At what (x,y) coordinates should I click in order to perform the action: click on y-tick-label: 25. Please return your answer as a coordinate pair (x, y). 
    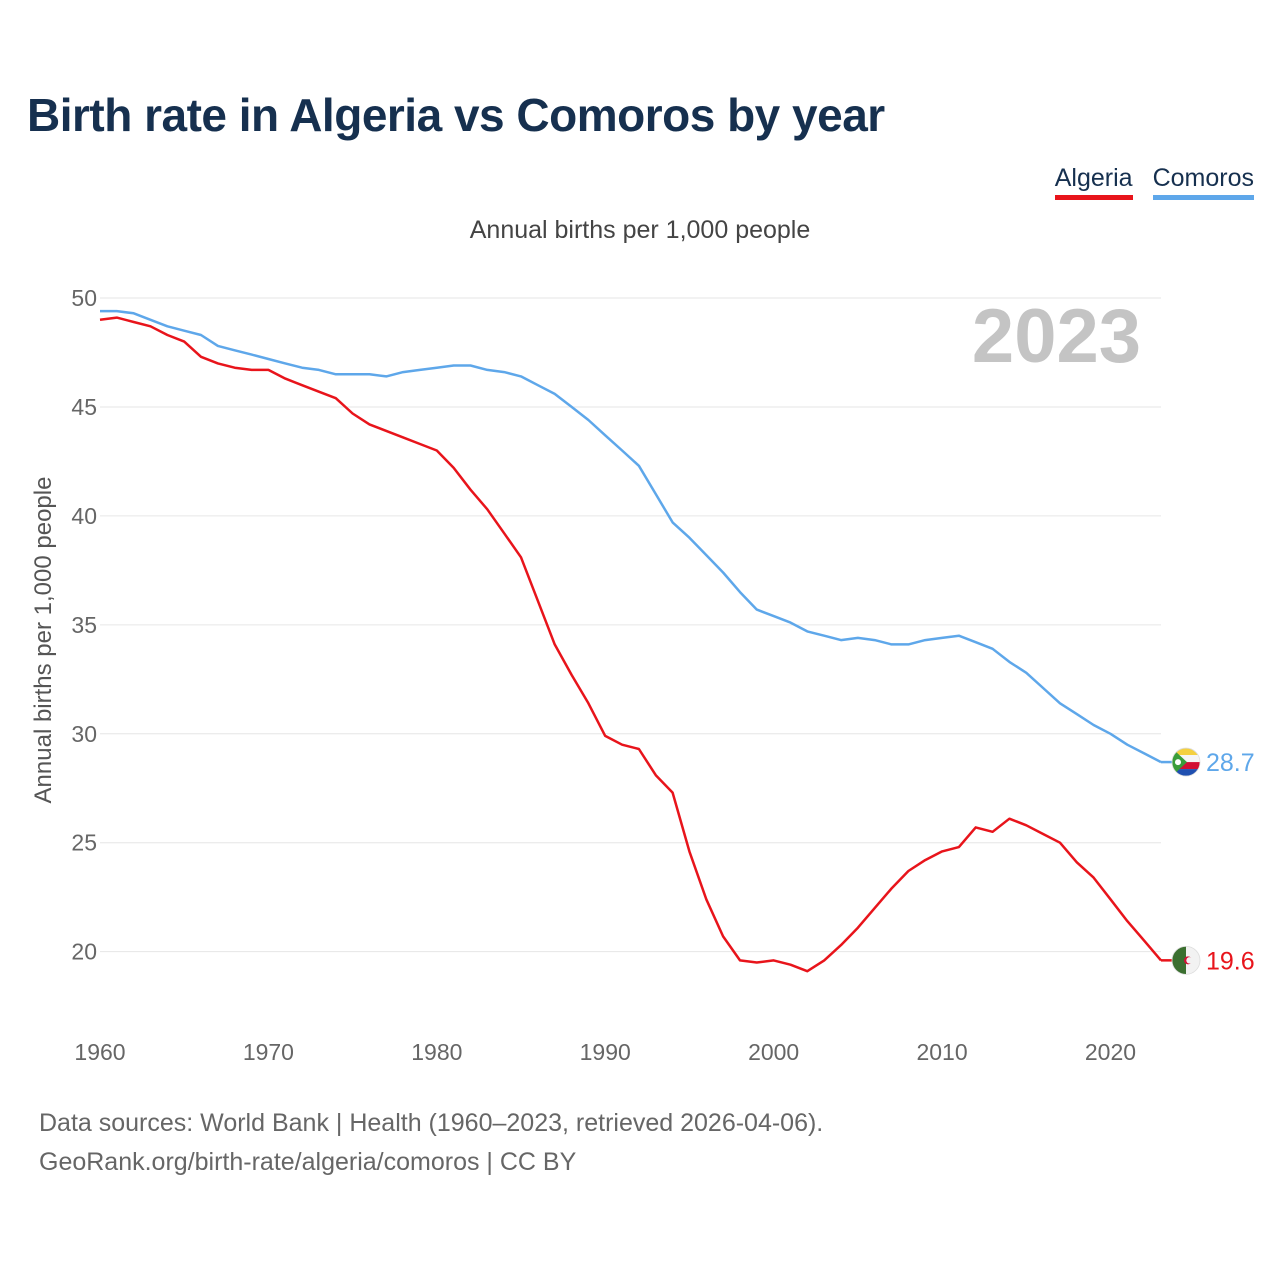
    Looking at the image, I should click on (84, 843).